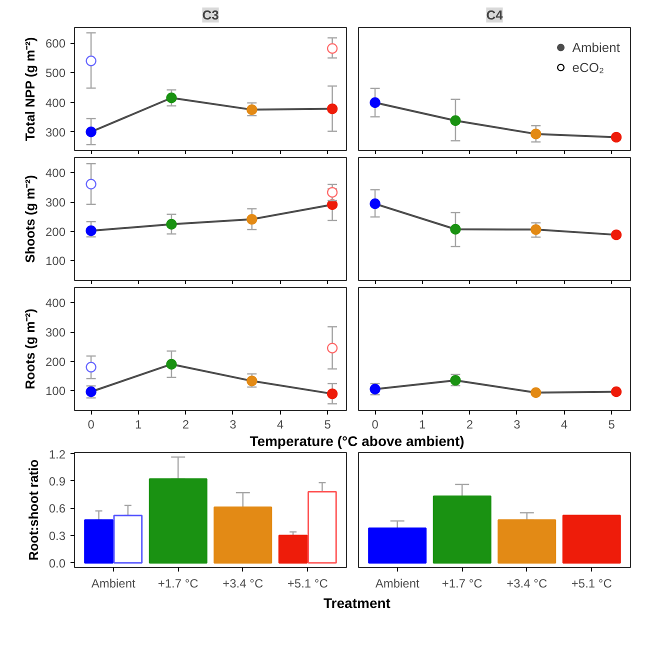 This screenshot has width=650, height=649. What do you see at coordinates (57, 536) in the screenshot?
I see `y-tick-label: 0.3` at bounding box center [57, 536].